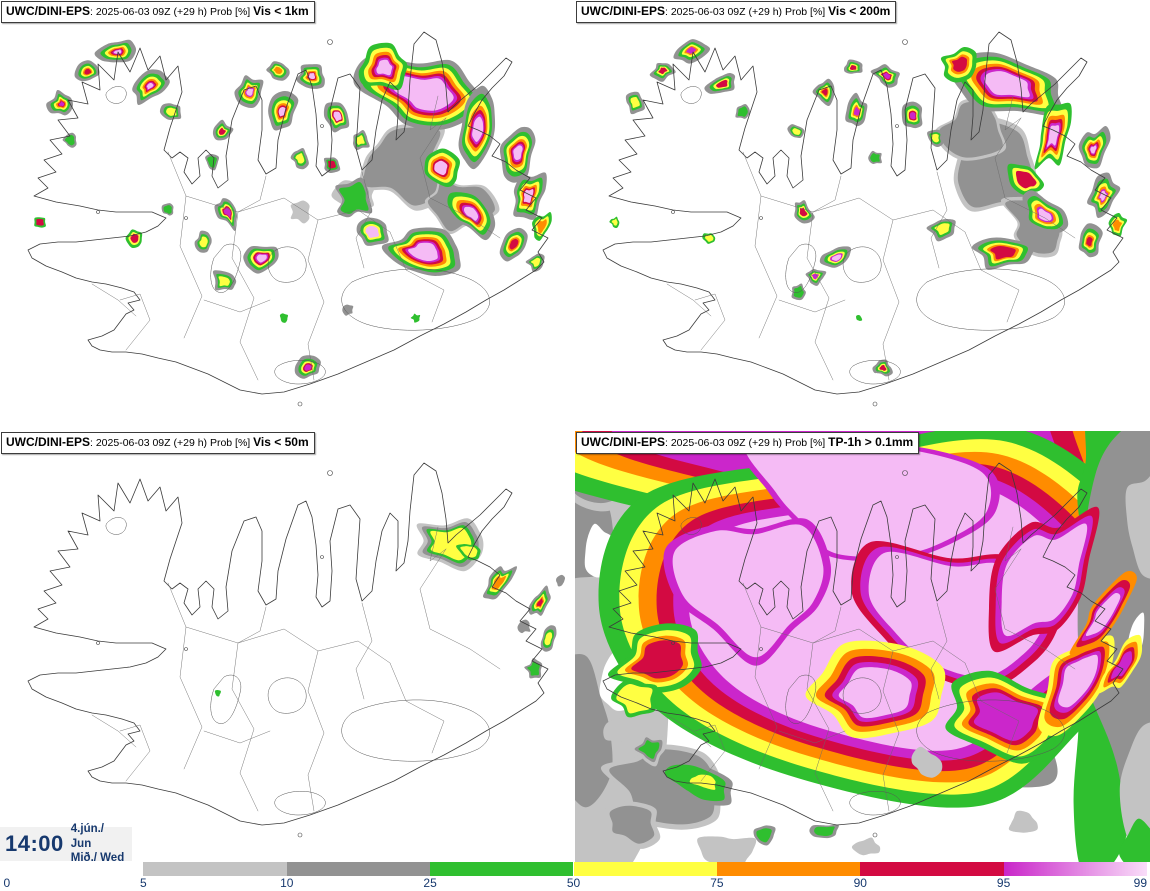  What do you see at coordinates (66, 843) in the screenshot?
I see `valid-time-display: 14:00 4.jún./ Jun Mið./ Wed` at bounding box center [66, 843].